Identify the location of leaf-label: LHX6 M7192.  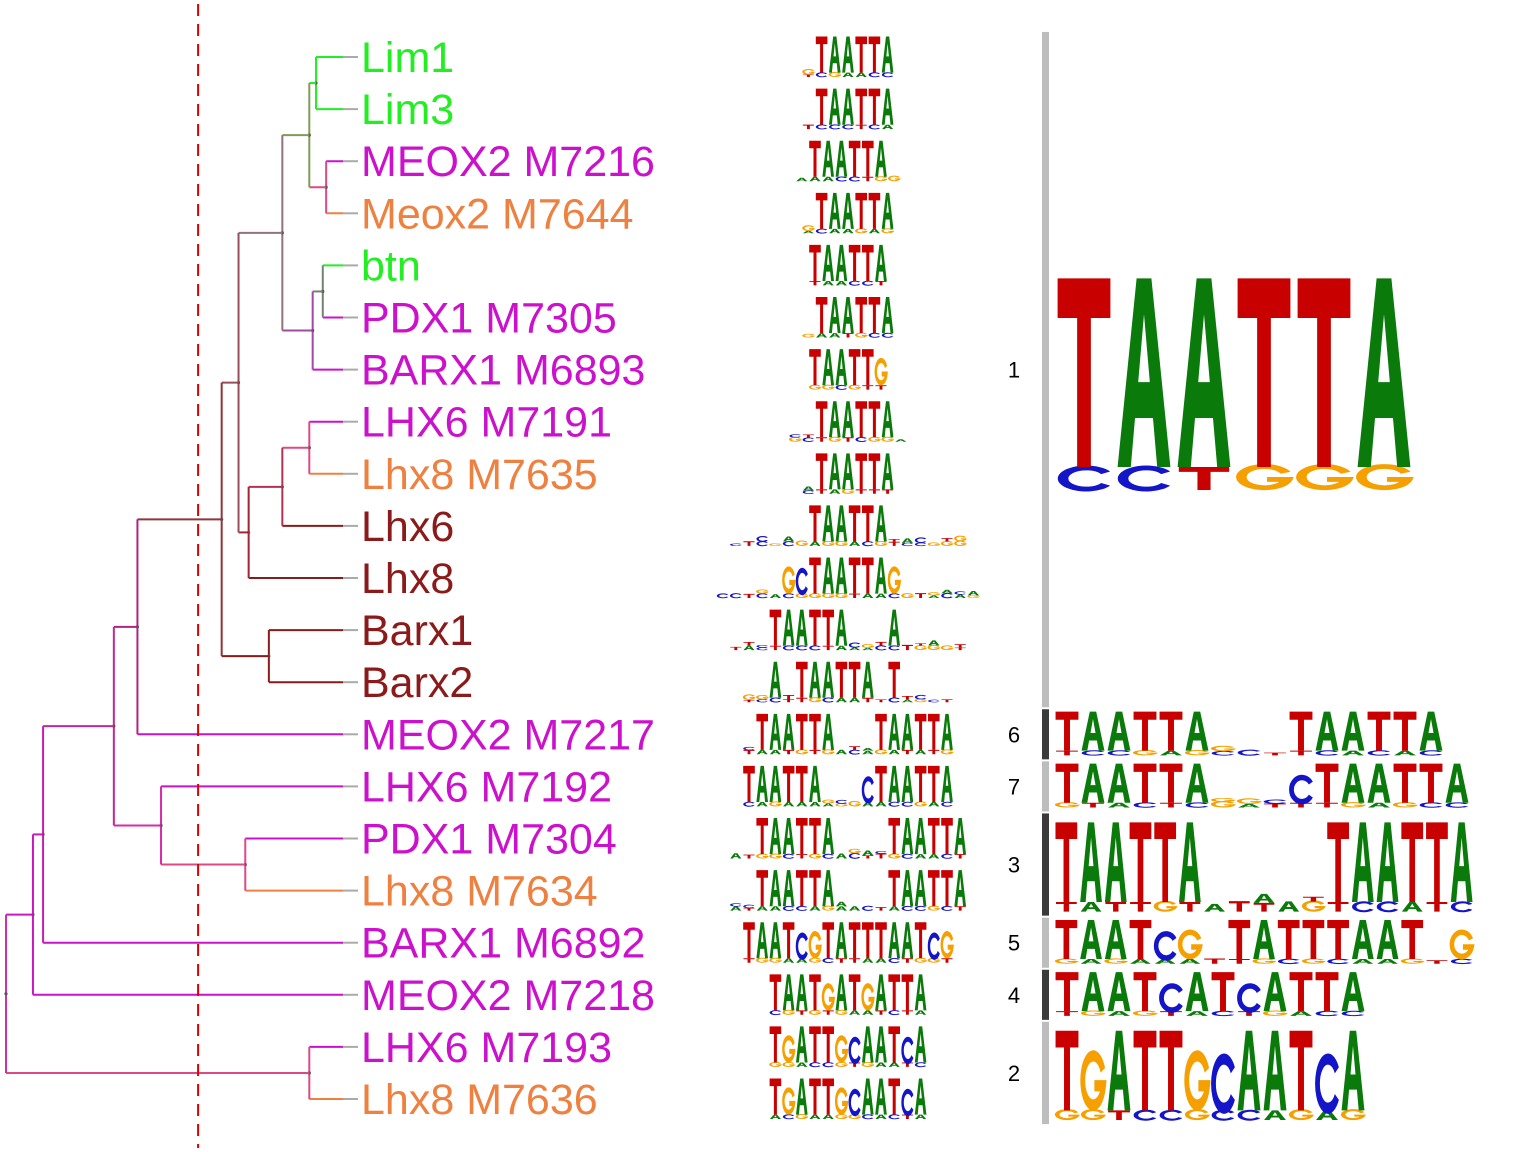
(486, 787).